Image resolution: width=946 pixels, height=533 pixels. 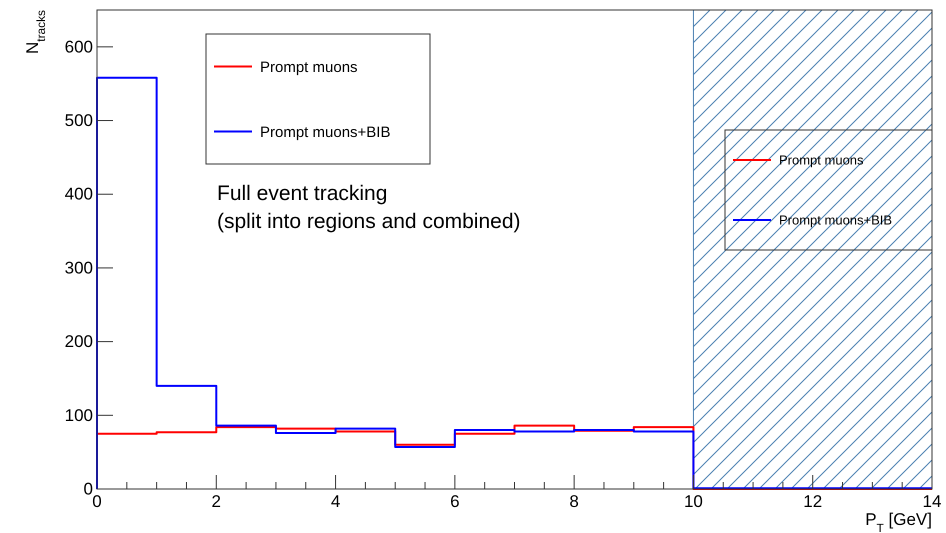 I want to click on y-tick-label: 100, so click(x=78, y=415).